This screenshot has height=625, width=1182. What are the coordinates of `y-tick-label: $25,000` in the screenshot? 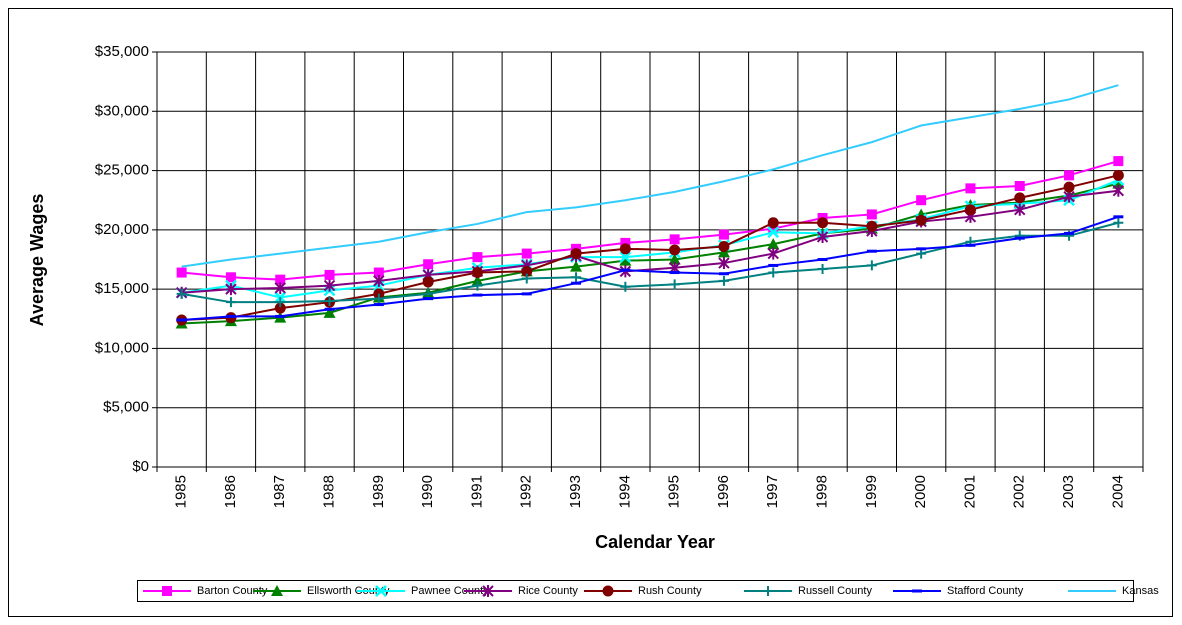 It's located at (122, 170).